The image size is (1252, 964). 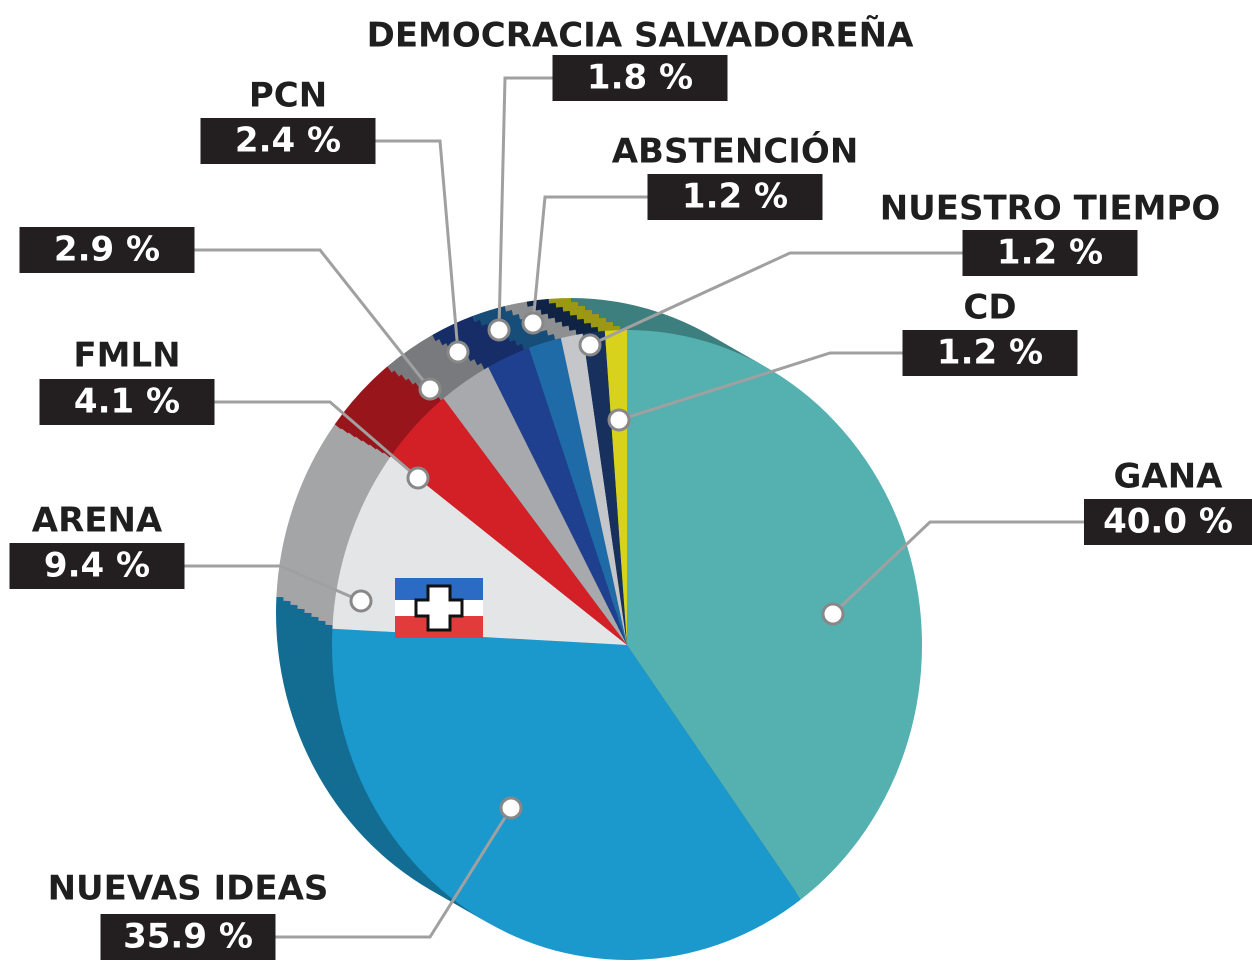 I want to click on value-label: 40.0 %, so click(x=1168, y=522).